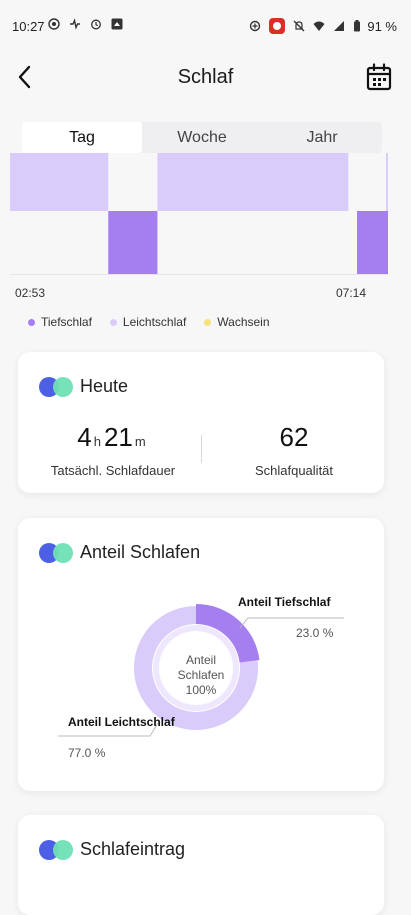  Describe the element at coordinates (299, 26) in the screenshot. I see `mute-icon` at that location.